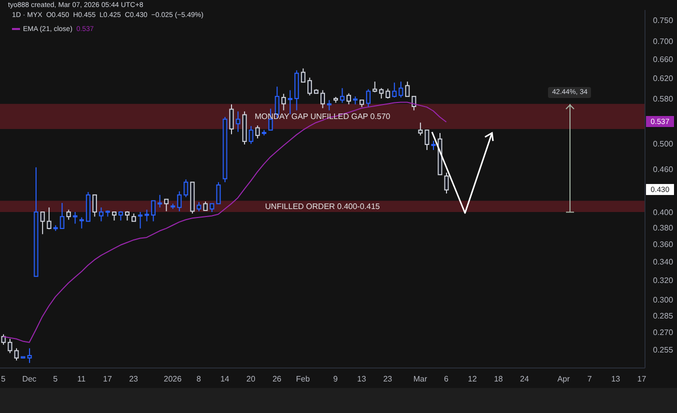 The width and height of the screenshot is (677, 413). What do you see at coordinates (81, 379) in the screenshot?
I see `x-tick-label: 11` at bounding box center [81, 379].